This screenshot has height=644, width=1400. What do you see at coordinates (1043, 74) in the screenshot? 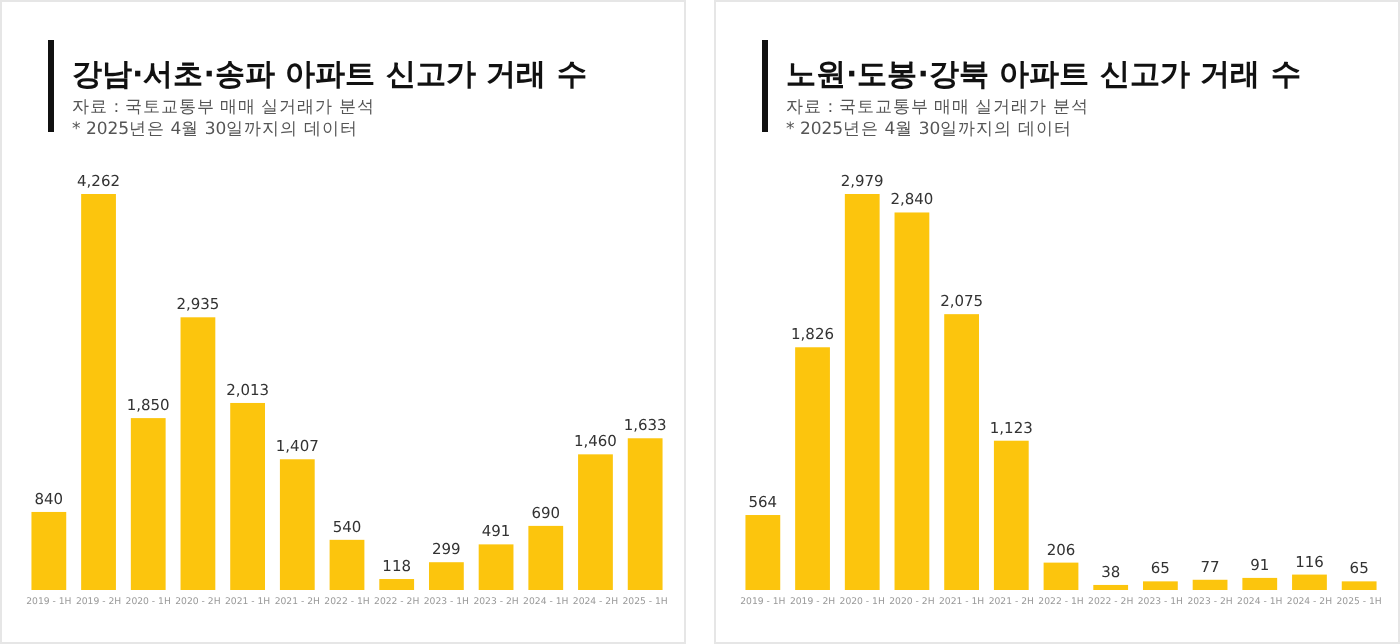
I see `chart-title: 노원·도봉·강북 아파트 신고가 거래 수` at bounding box center [1043, 74].